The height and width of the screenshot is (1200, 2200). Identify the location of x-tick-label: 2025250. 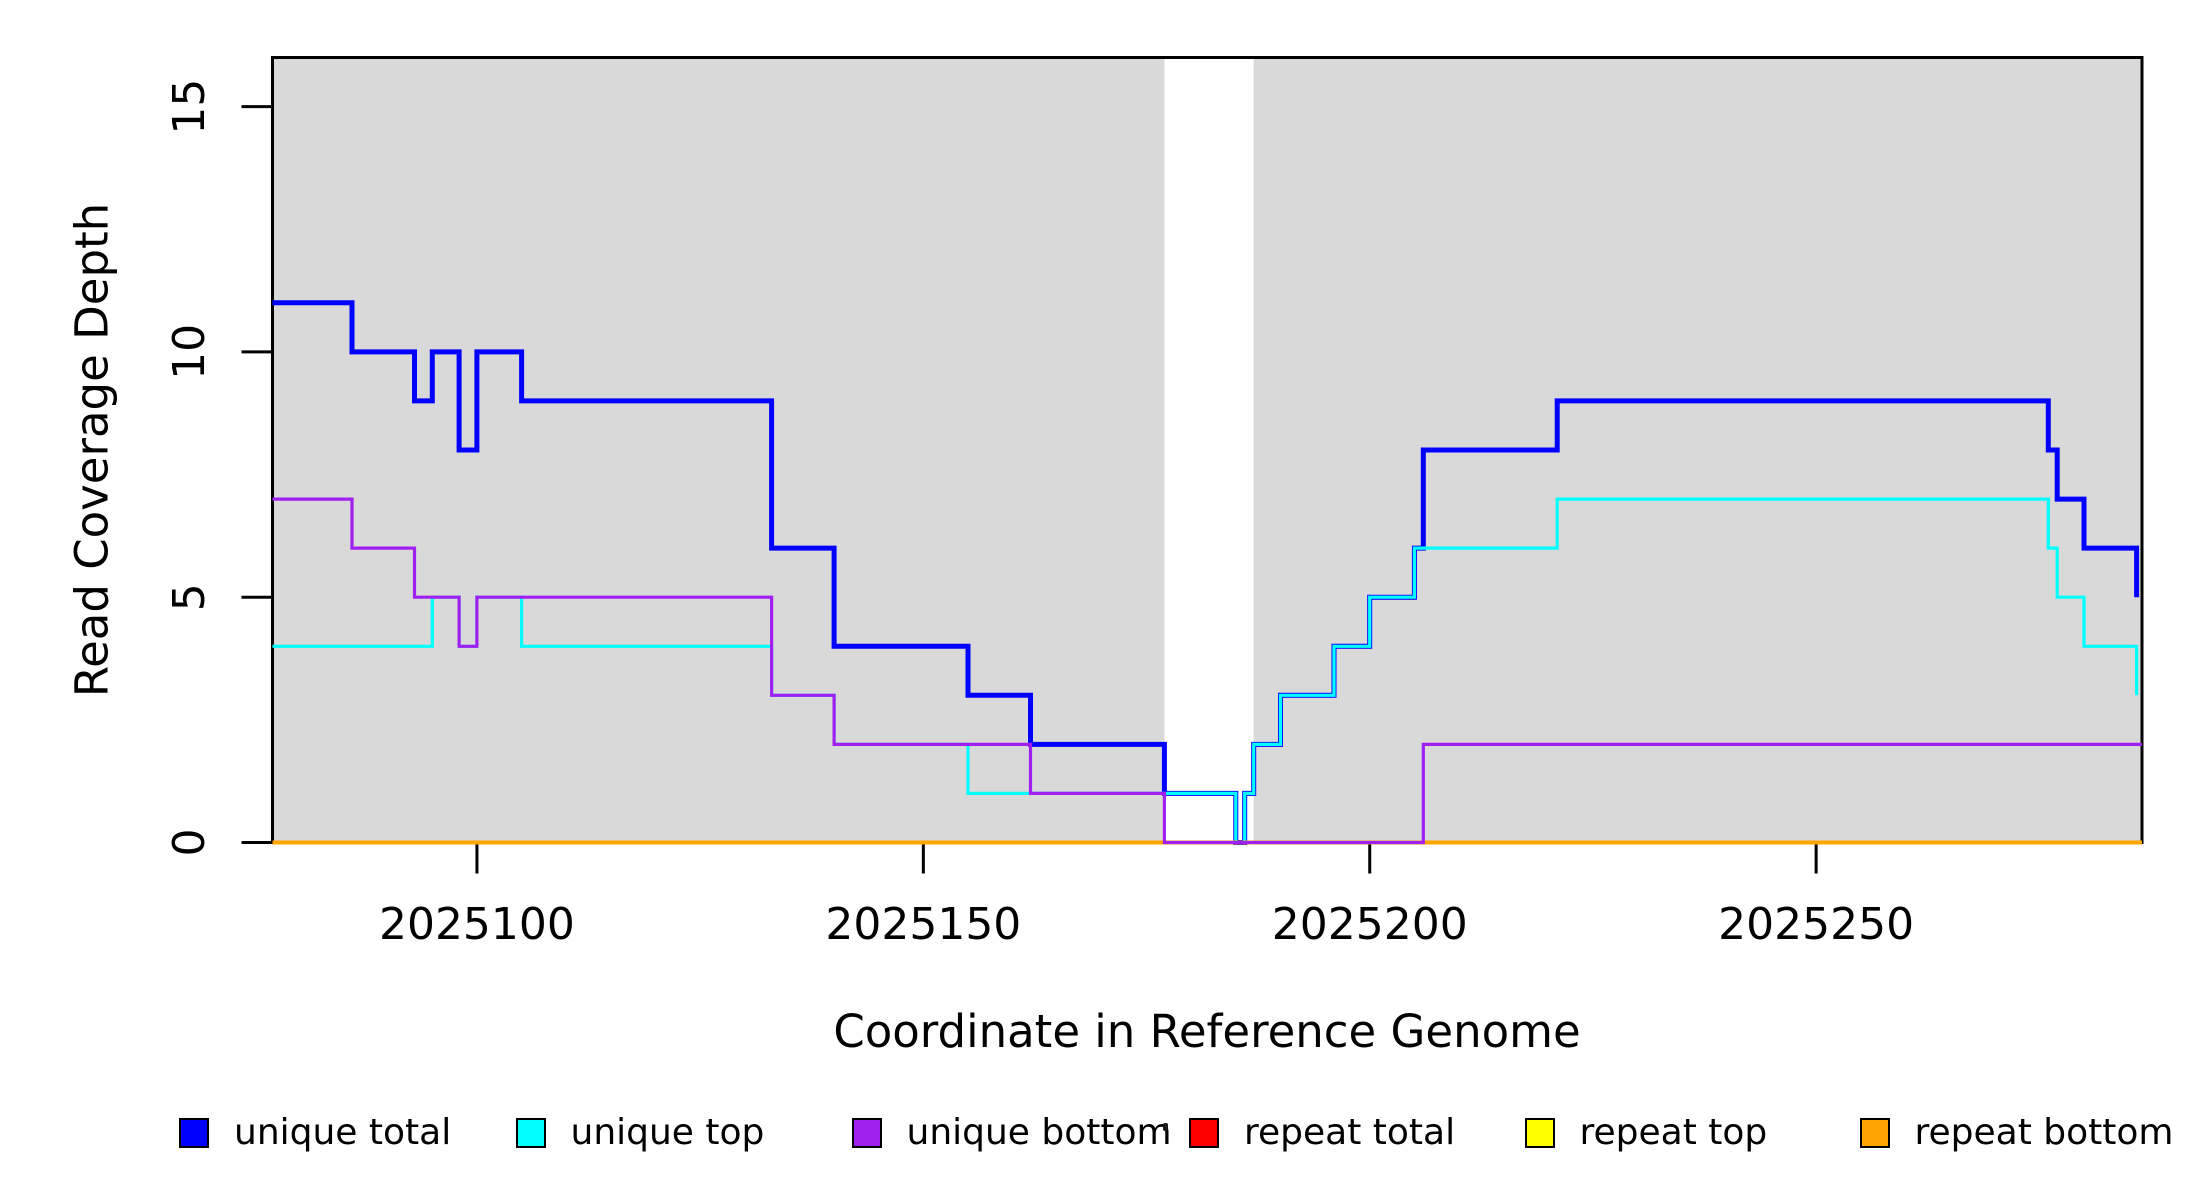
(1816, 924).